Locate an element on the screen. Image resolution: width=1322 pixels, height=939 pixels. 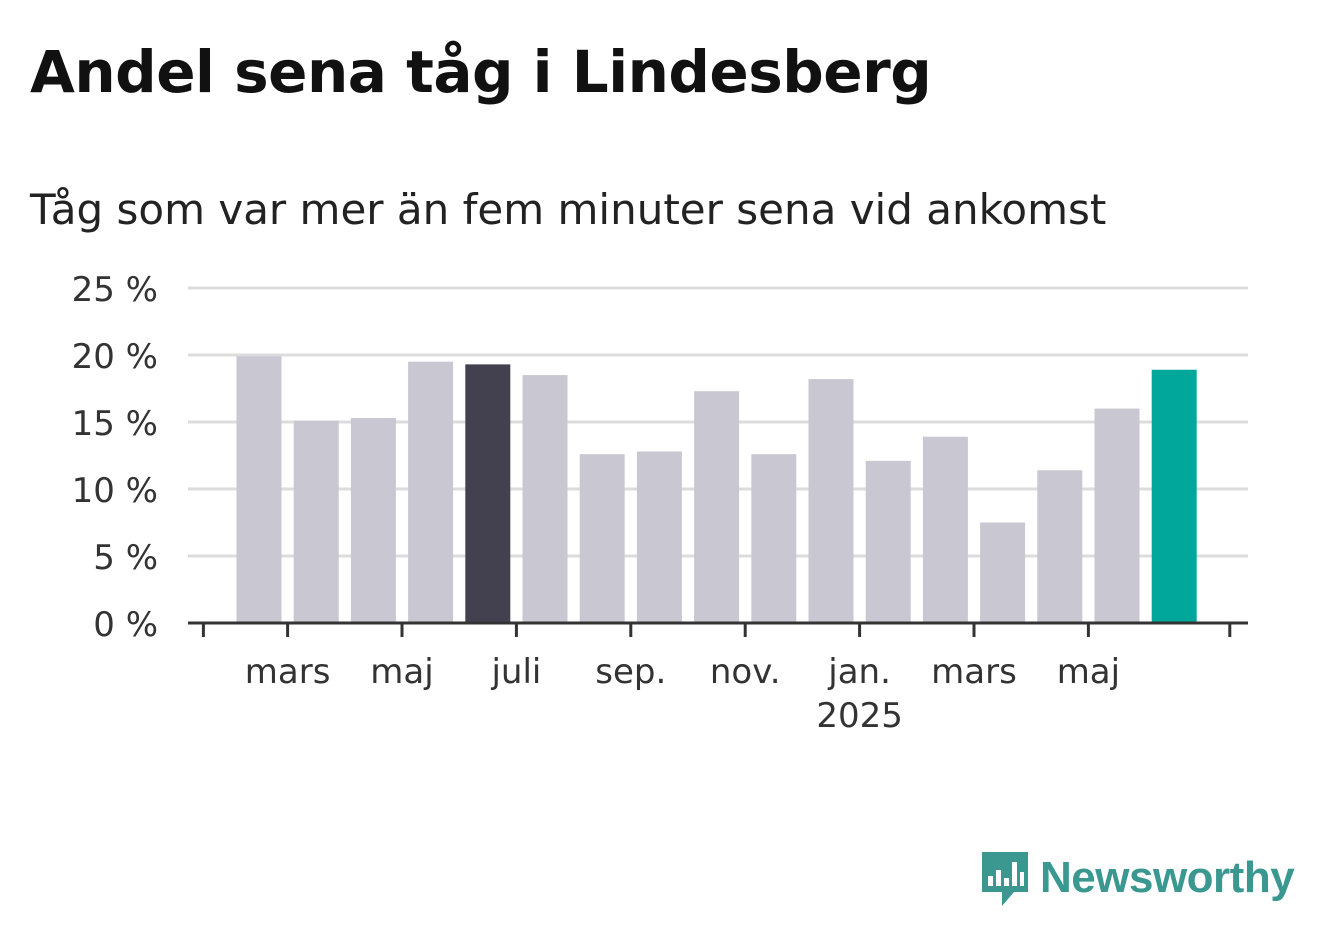
x-tick-label: nov. is located at coordinates (745, 672).